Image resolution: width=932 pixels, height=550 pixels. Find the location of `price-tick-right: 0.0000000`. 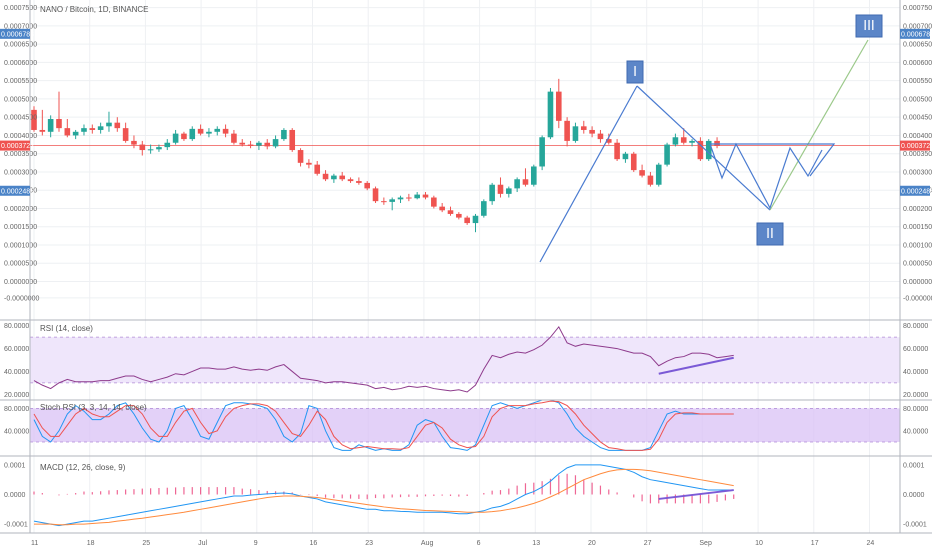

price-tick-right: 0.0000000 is located at coordinates (917, 282).